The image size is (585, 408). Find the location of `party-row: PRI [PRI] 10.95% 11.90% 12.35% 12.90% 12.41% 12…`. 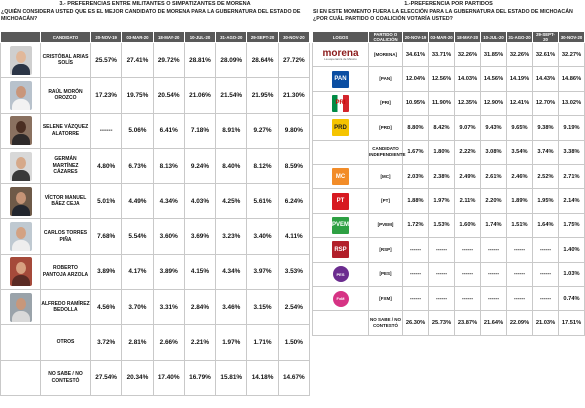

party-row: PRI [PRI] 10.95% 11.90% 12.35% 12.90% 12.41% 12… is located at coordinates (448, 103).